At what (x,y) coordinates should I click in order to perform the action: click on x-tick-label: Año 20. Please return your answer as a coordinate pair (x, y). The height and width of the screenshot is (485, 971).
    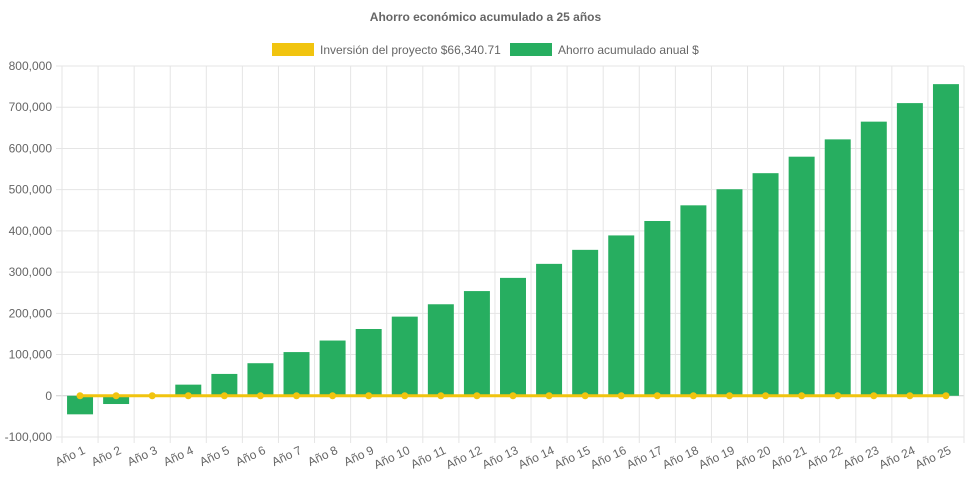
    Looking at the image, I should click on (752, 457).